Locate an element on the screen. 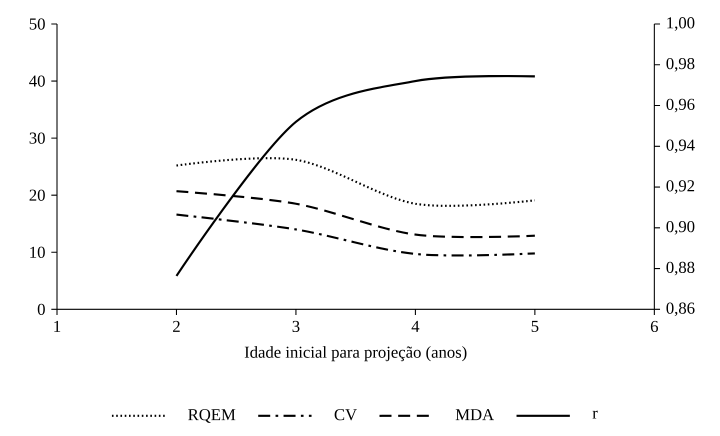 This screenshot has width=720, height=436. y-tick-label: 0 is located at coordinates (41, 309).